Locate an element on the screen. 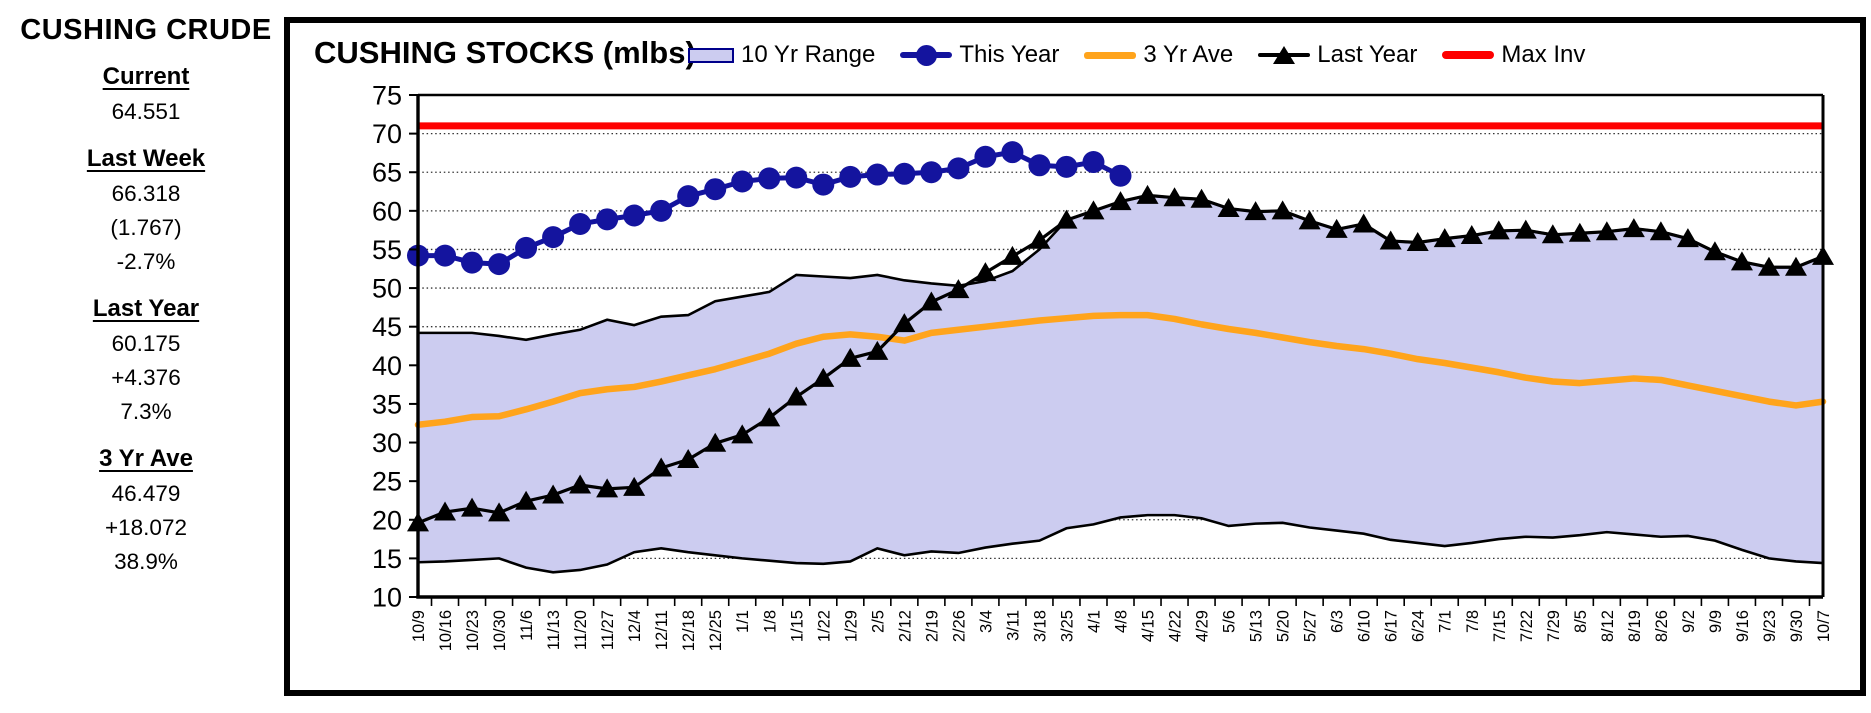  svg-text: 10/7 is located at coordinates (1824, 626).